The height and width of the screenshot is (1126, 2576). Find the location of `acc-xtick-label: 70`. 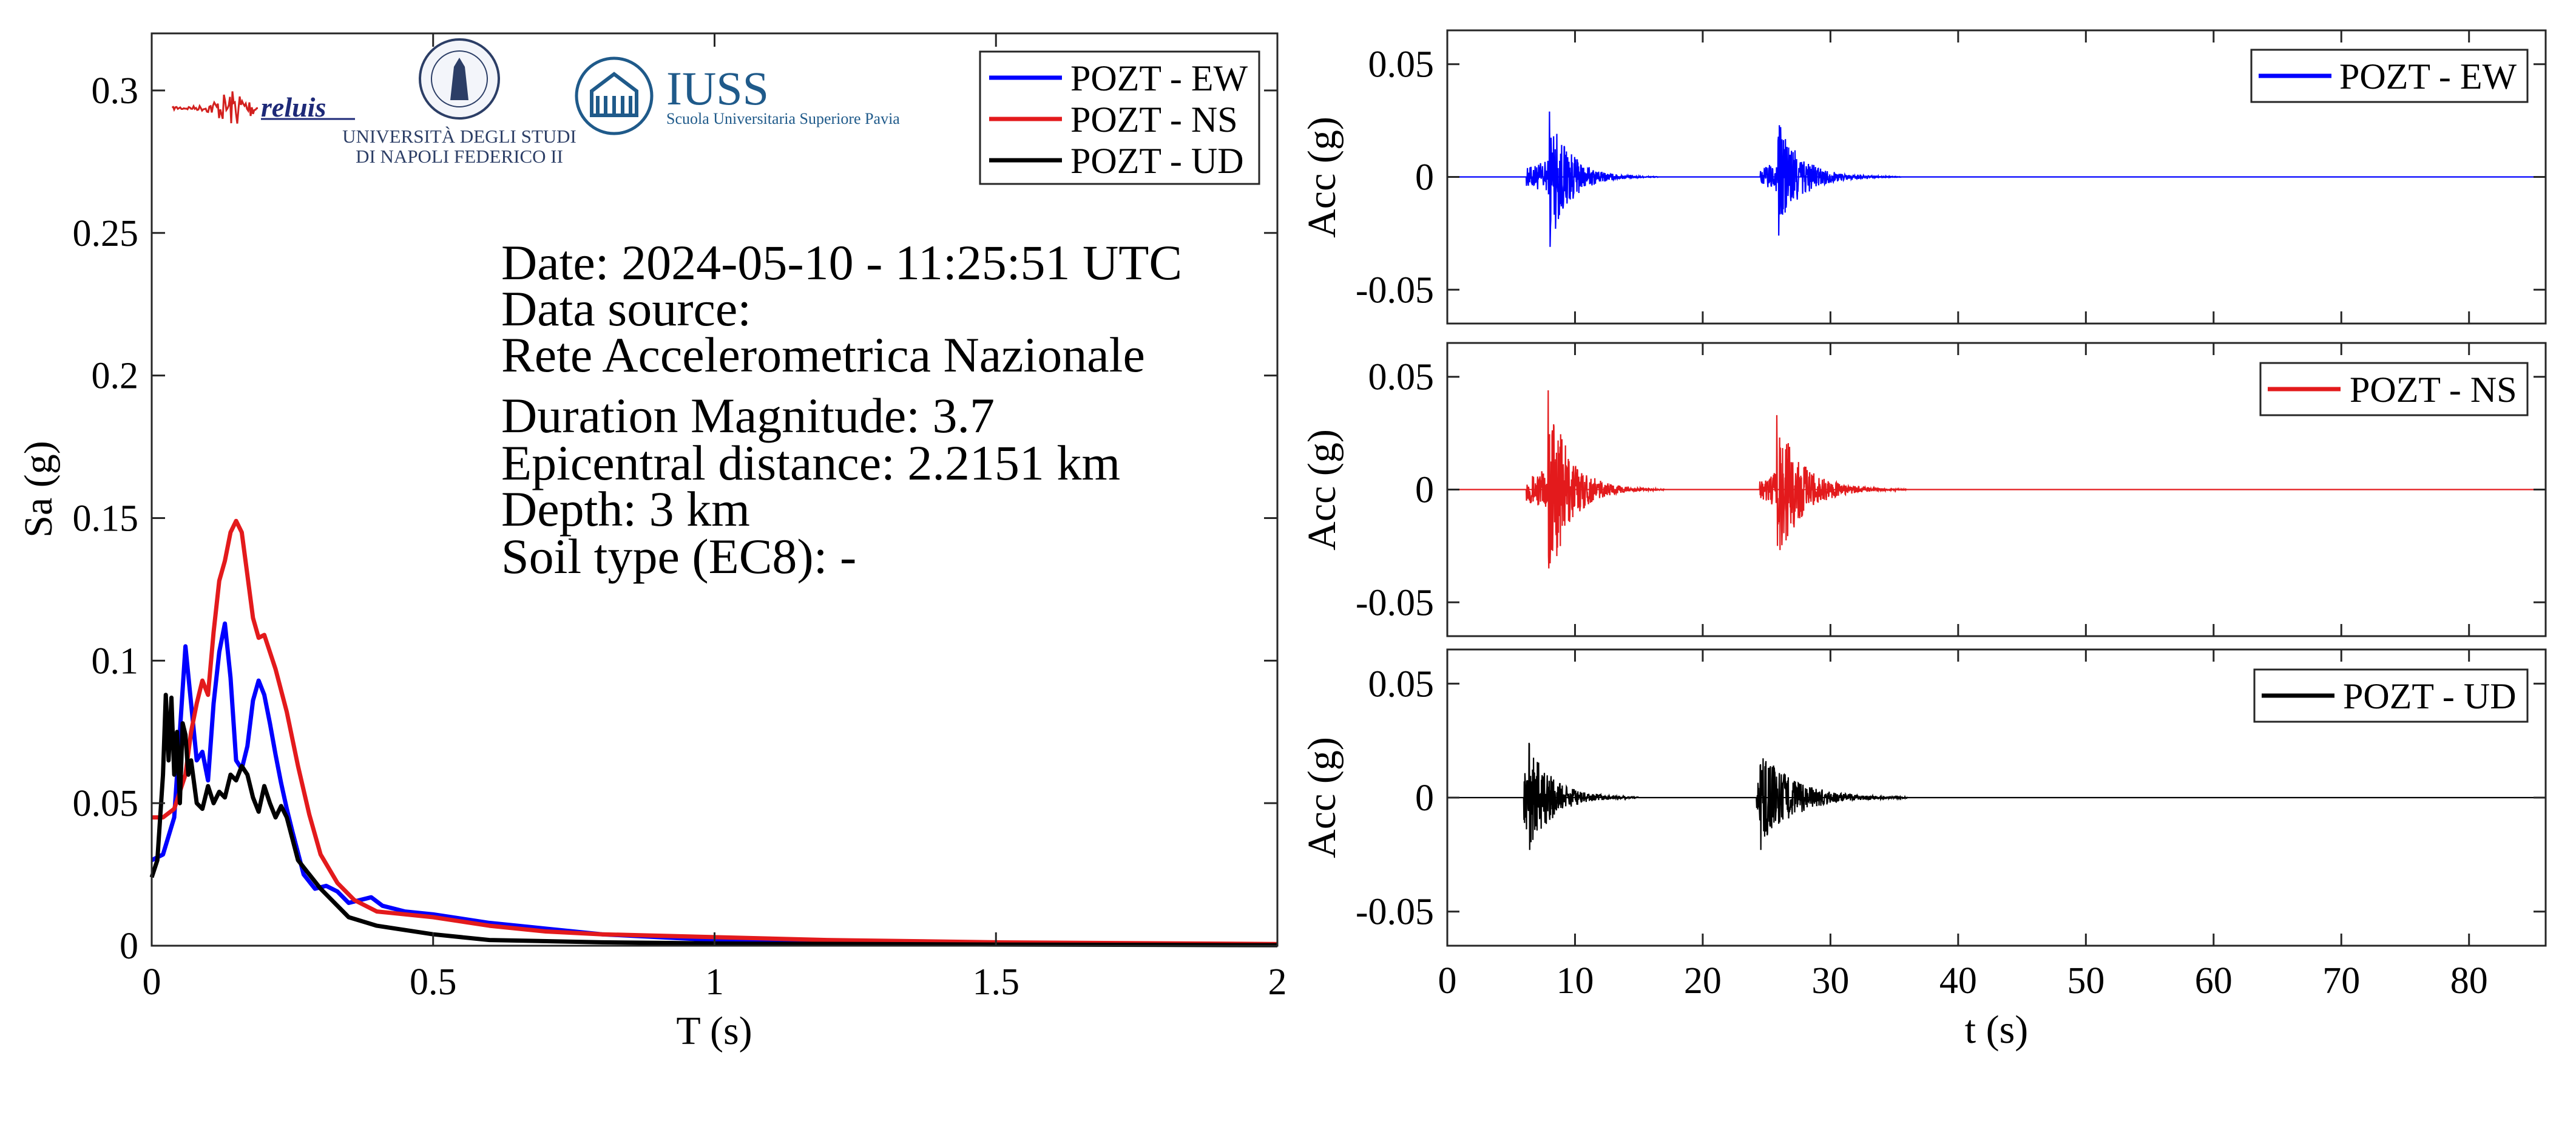

acc-xtick-label: 70 is located at coordinates (2341, 981).